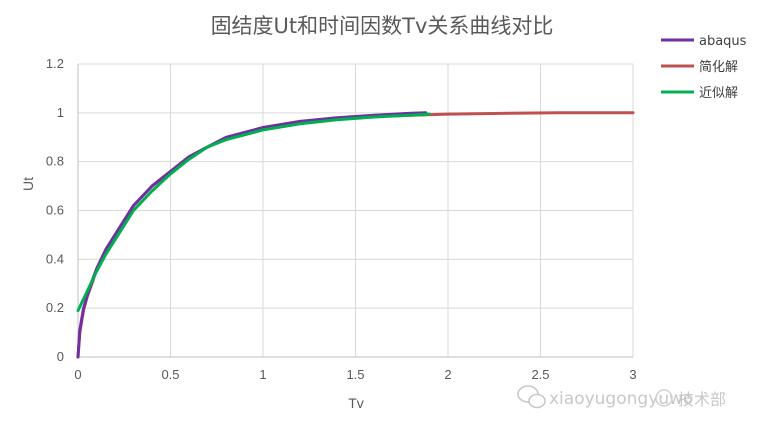  What do you see at coordinates (55, 307) in the screenshot?
I see `y-tick-label: 0.2` at bounding box center [55, 307].